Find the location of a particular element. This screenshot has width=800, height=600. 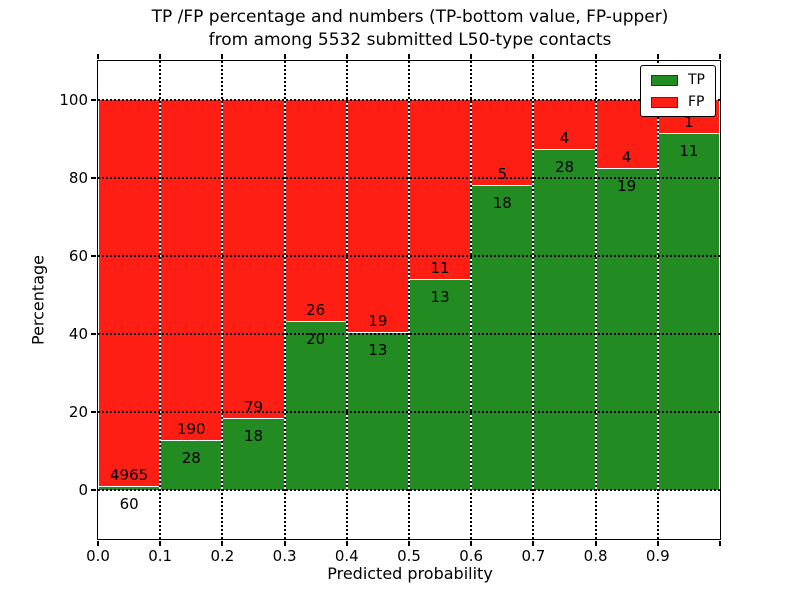

x-tick-label: 0.2 is located at coordinates (222, 556).